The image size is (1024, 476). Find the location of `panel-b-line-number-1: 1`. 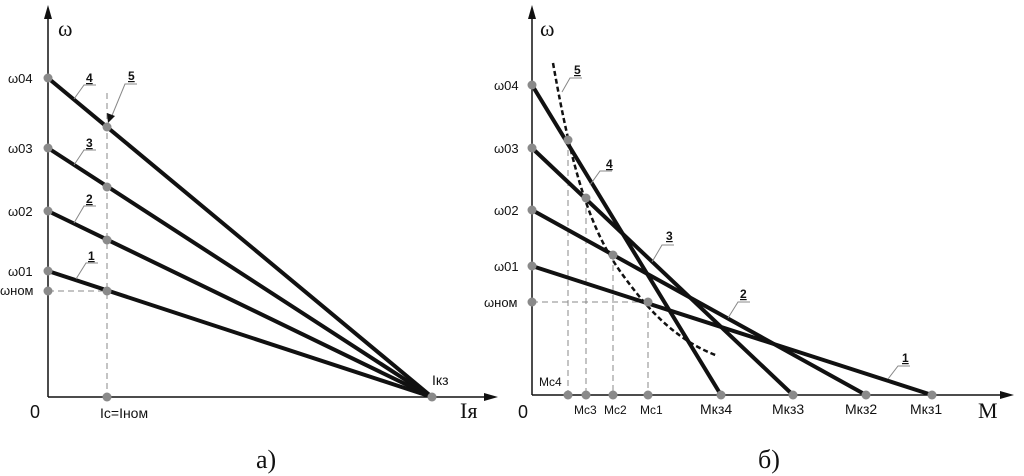

panel-b-line-number-1: 1 is located at coordinates (905, 358).